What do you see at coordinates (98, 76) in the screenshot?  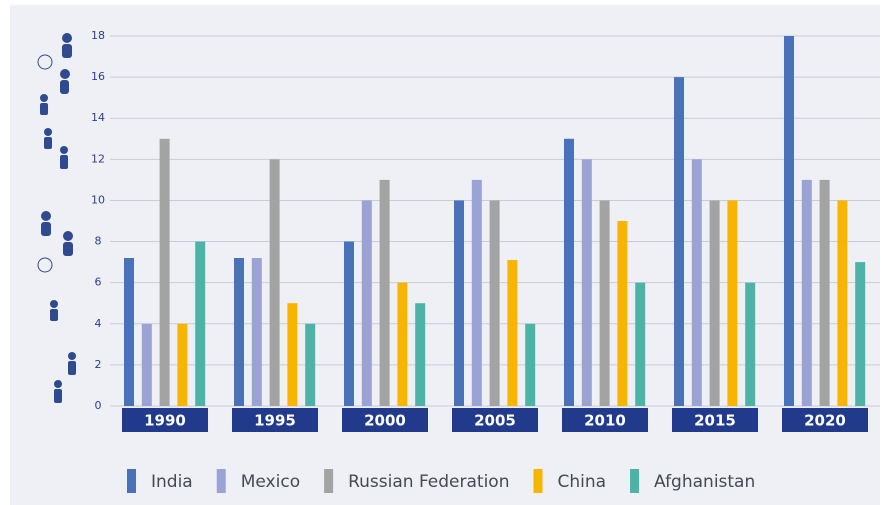 I see `y-tick-label: 16` at bounding box center [98, 76].